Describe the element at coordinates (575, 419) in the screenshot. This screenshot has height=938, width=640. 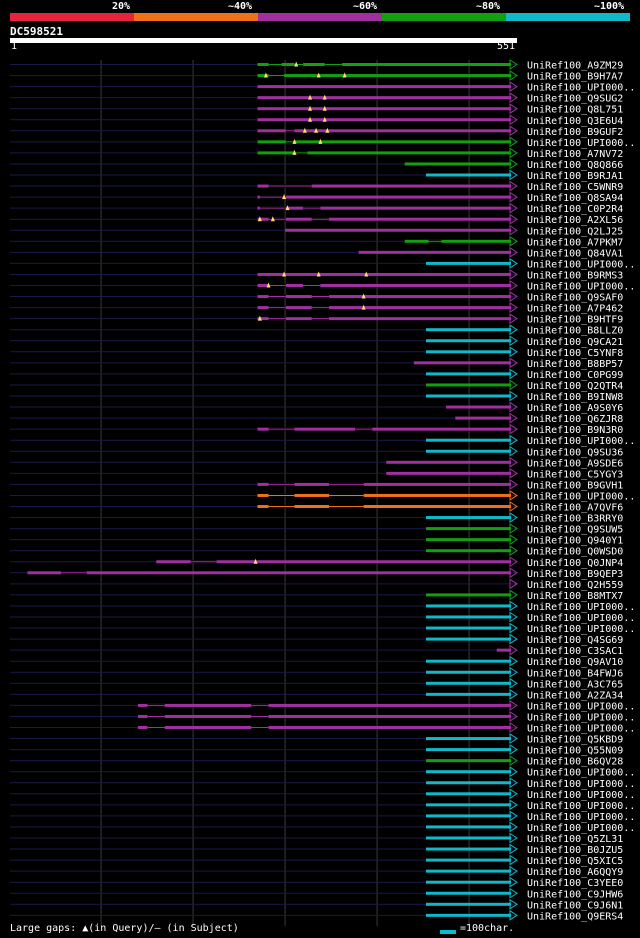
I see `hit-label: UniRef100_Q6ZJR8` at that location.